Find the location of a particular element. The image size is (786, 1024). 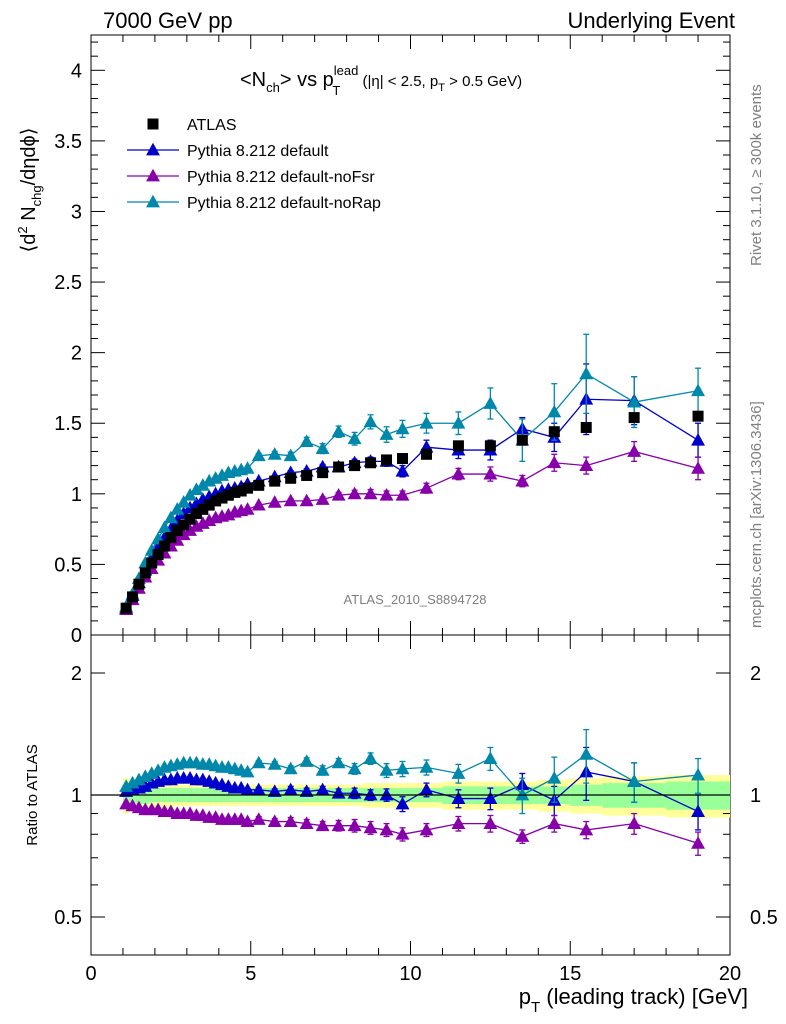

legend-label: Pythia 8.212 default-noFsr is located at coordinates (281, 177).